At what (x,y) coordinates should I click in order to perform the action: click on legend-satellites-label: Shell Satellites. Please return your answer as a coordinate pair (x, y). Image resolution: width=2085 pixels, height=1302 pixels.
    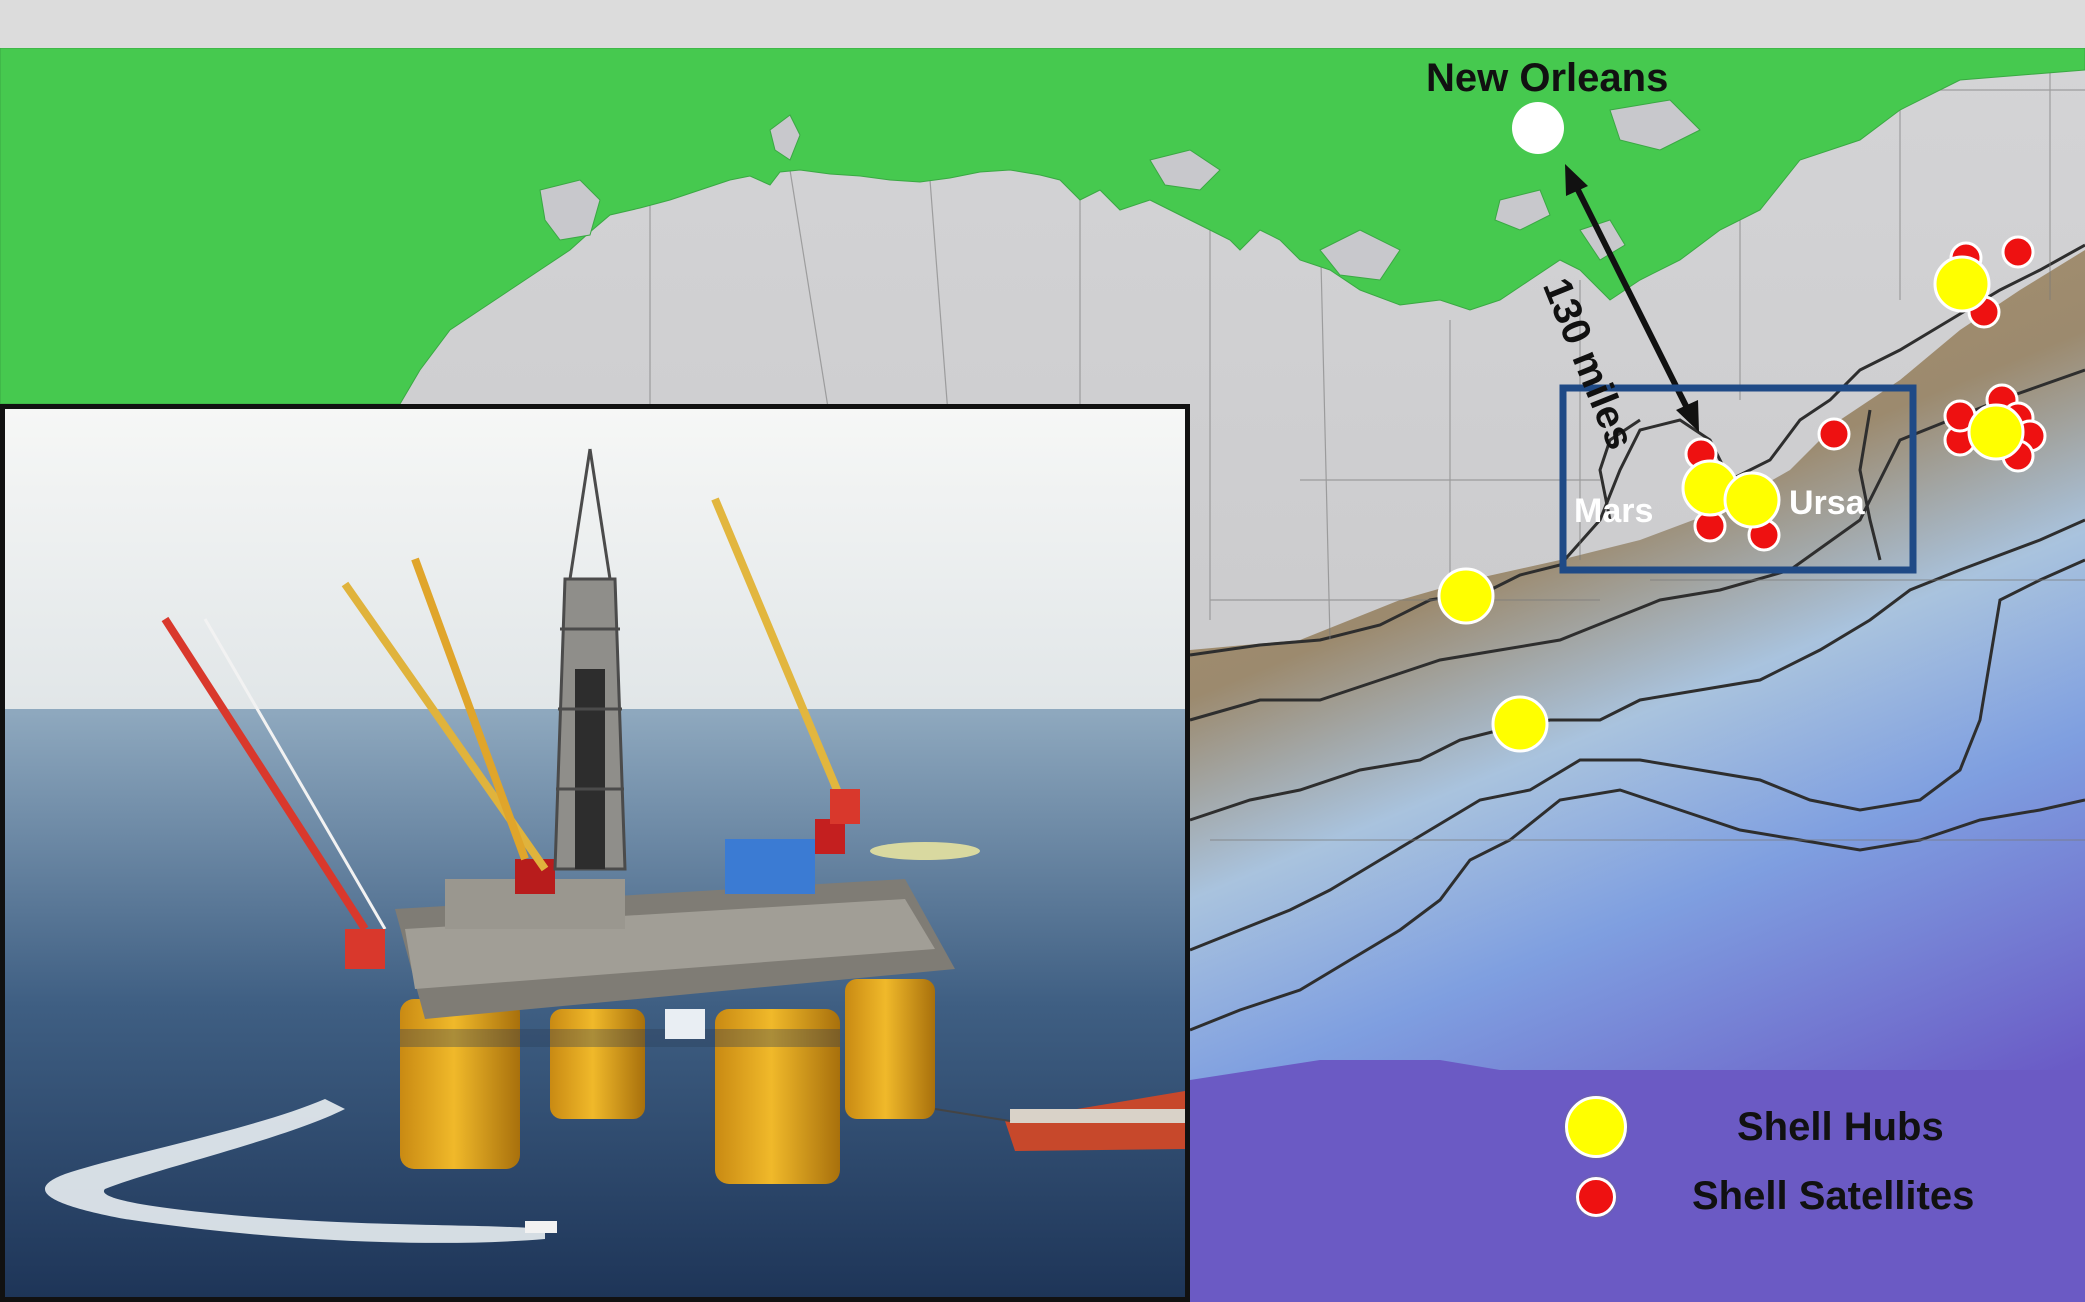
    Looking at the image, I should click on (1833, 1196).